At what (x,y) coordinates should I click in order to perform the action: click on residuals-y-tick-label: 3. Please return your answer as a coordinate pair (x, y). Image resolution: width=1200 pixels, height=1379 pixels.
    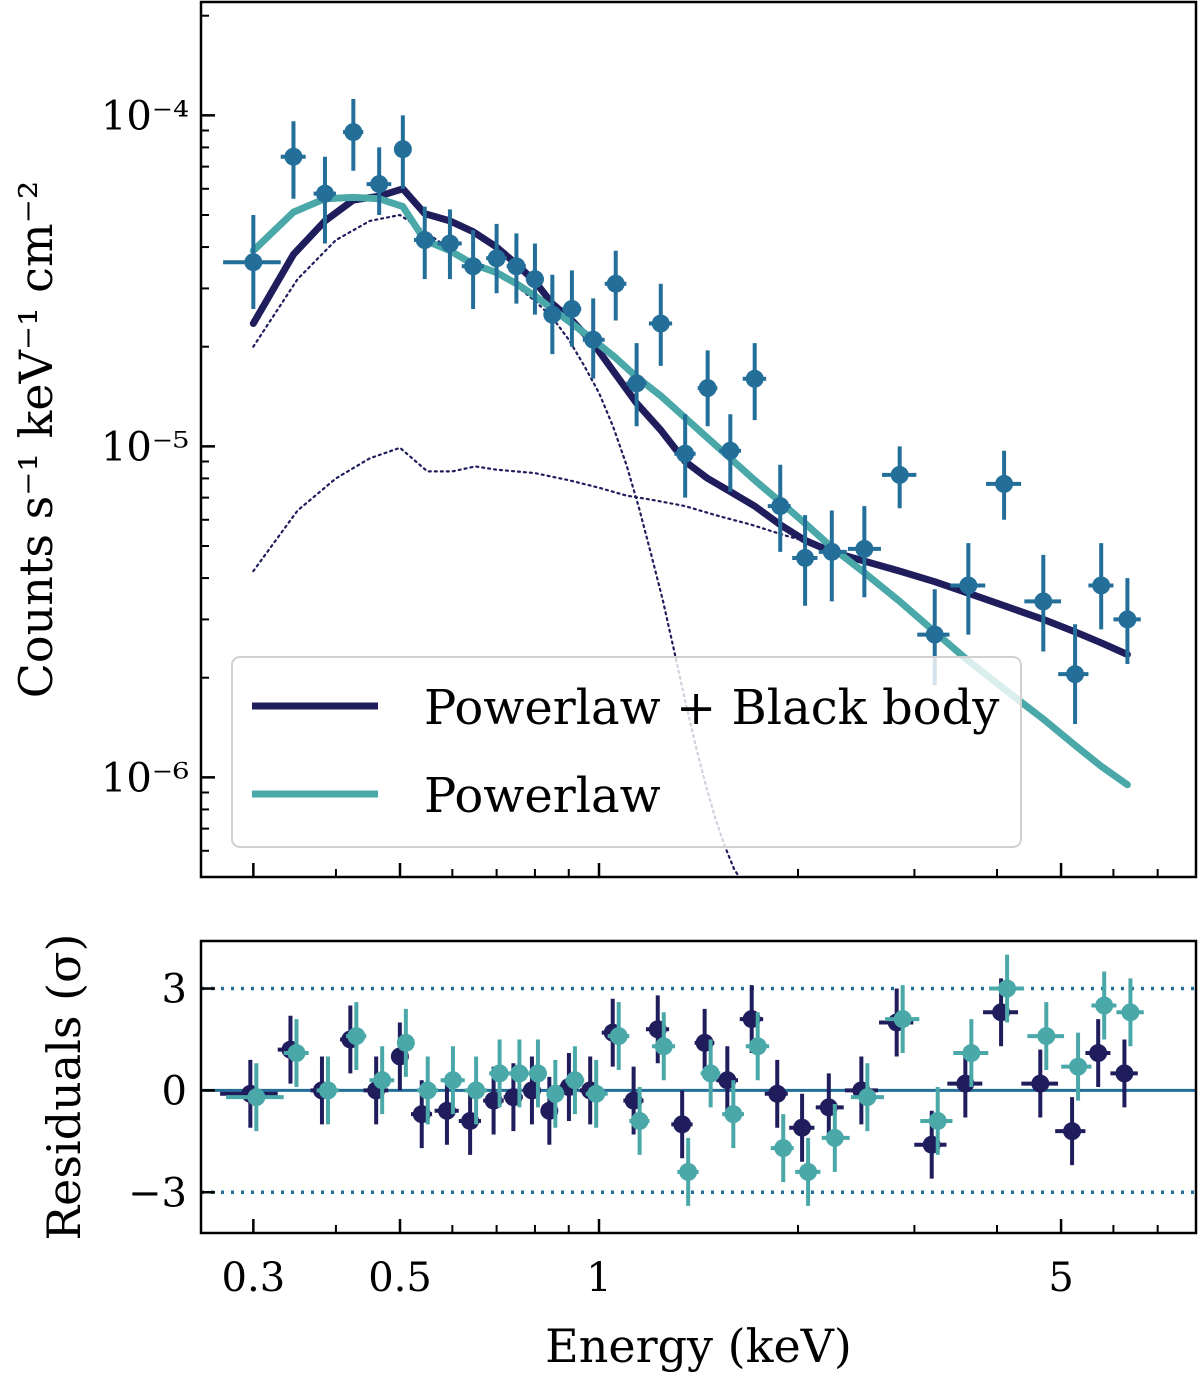
    Looking at the image, I should click on (174, 990).